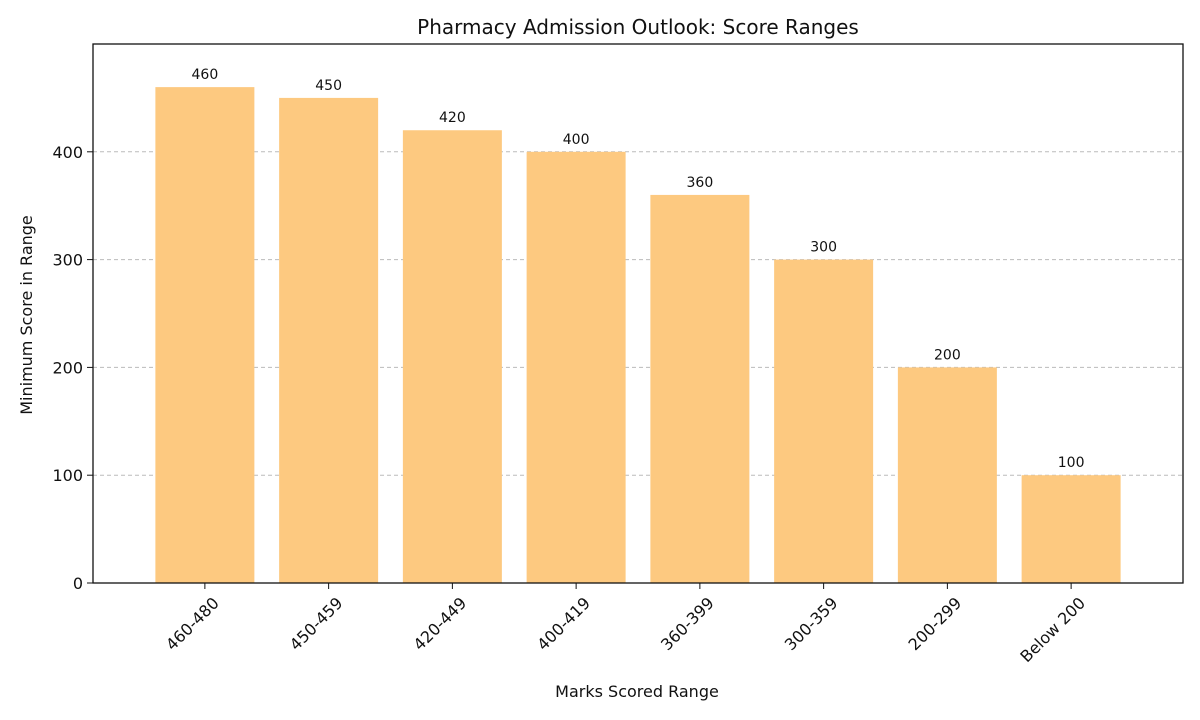 The height and width of the screenshot is (720, 1200). Describe the element at coordinates (576, 140) in the screenshot. I see `bar-value-label: 400` at that location.